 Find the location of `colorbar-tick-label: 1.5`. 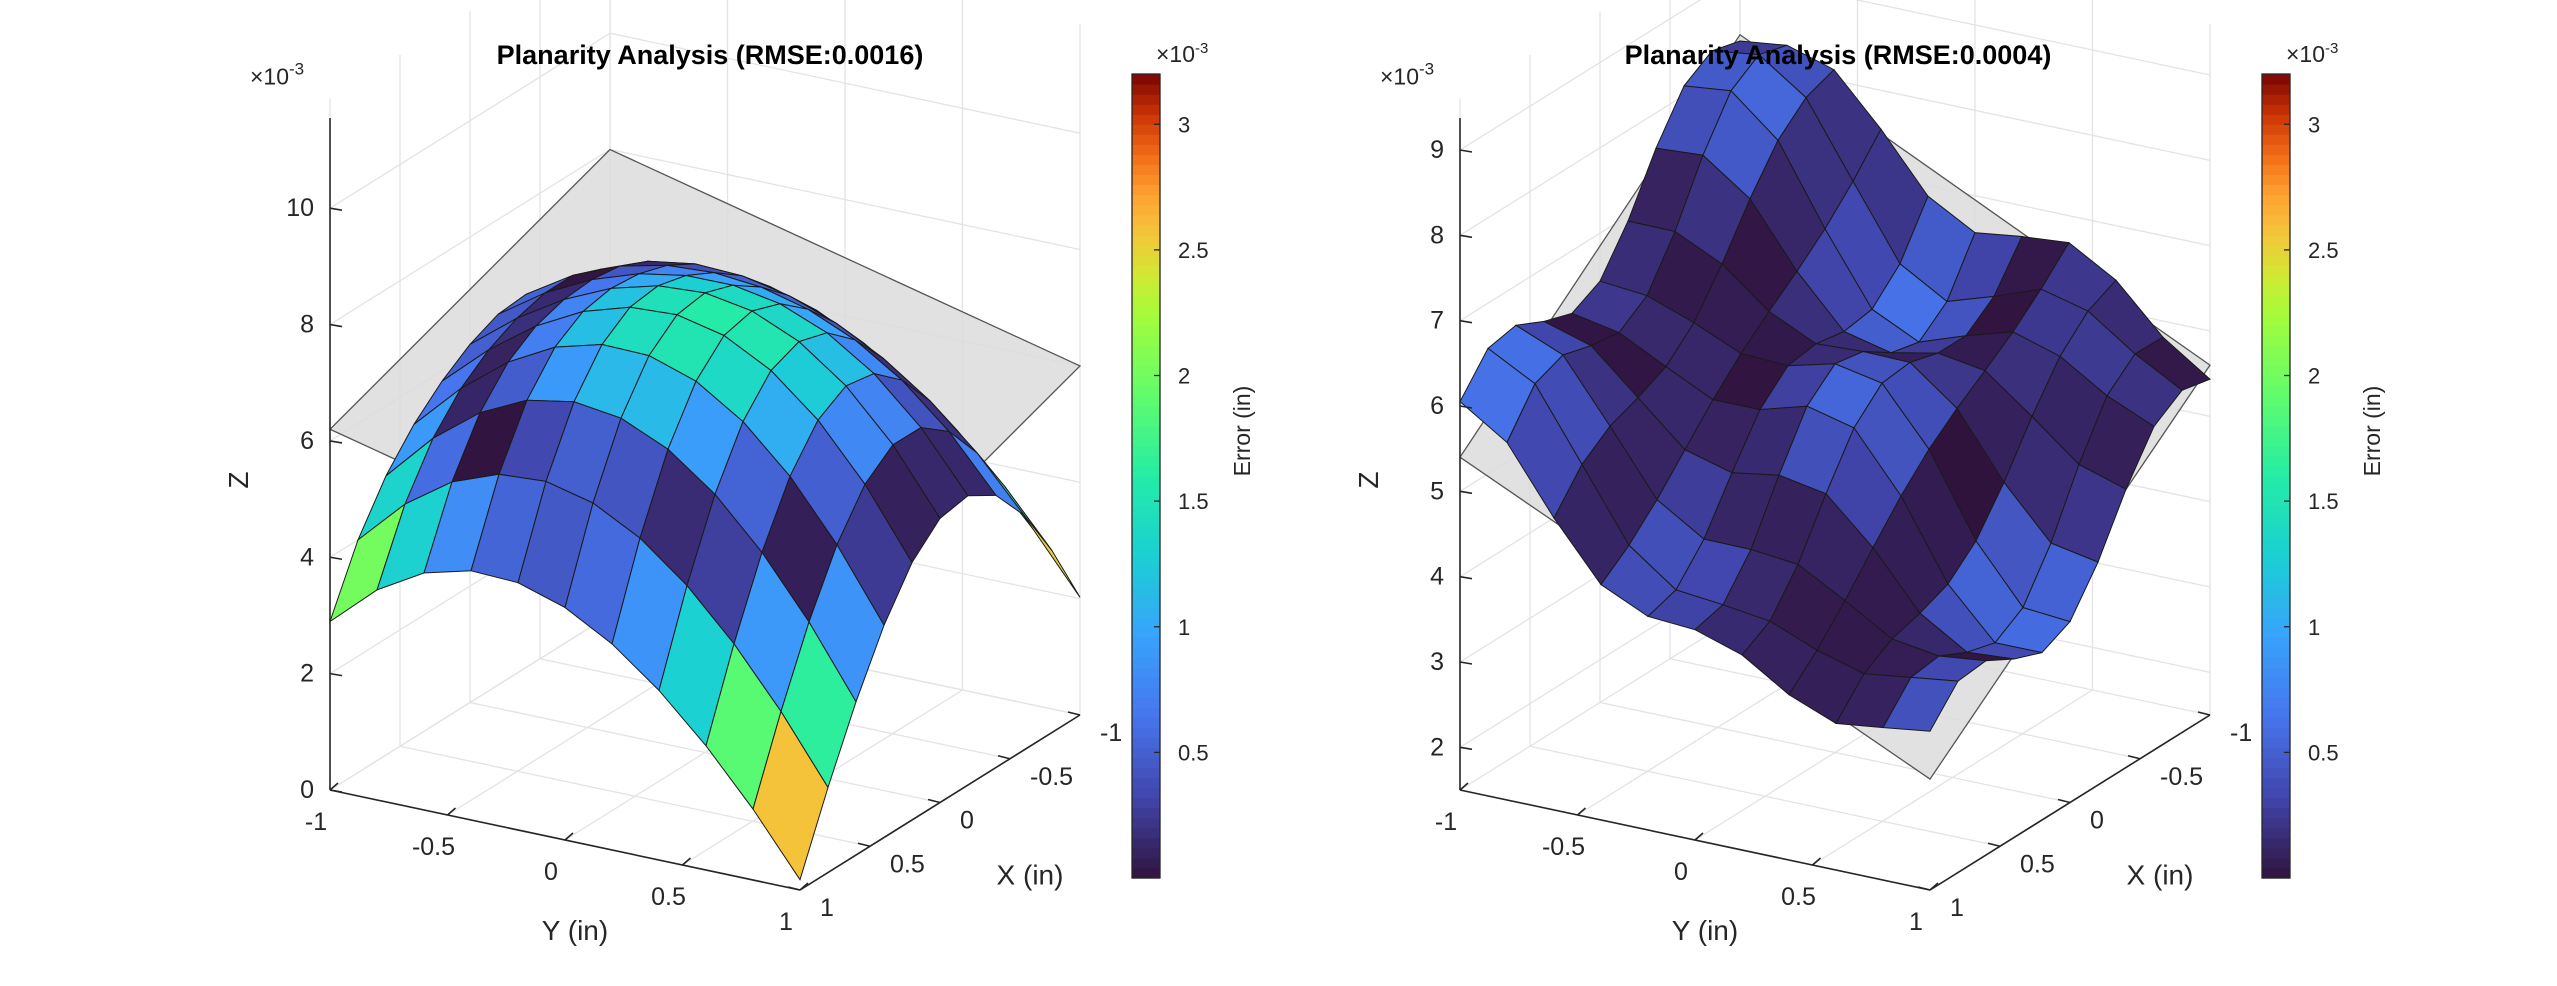

colorbar-tick-label: 1.5 is located at coordinates (2323, 501).